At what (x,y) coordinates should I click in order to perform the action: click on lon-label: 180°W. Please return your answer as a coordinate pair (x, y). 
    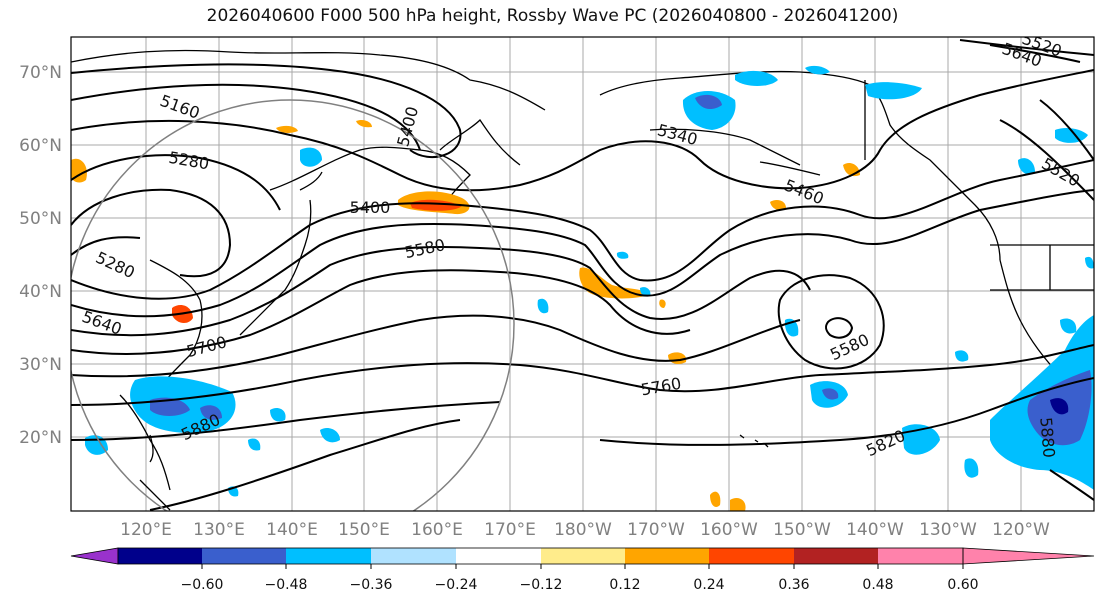
    Looking at the image, I should click on (583, 530).